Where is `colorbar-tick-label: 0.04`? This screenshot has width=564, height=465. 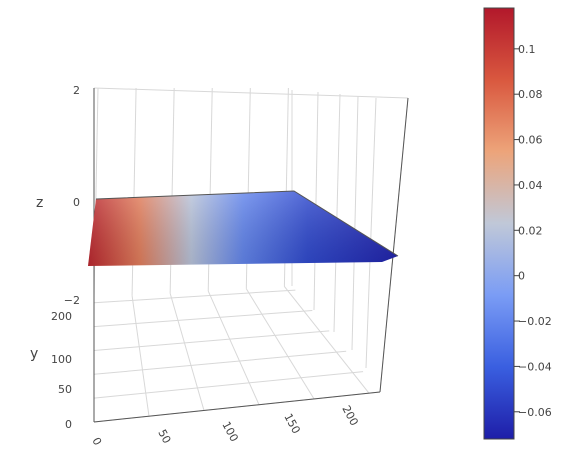 colorbar-tick-label: 0.04 is located at coordinates (530, 185).